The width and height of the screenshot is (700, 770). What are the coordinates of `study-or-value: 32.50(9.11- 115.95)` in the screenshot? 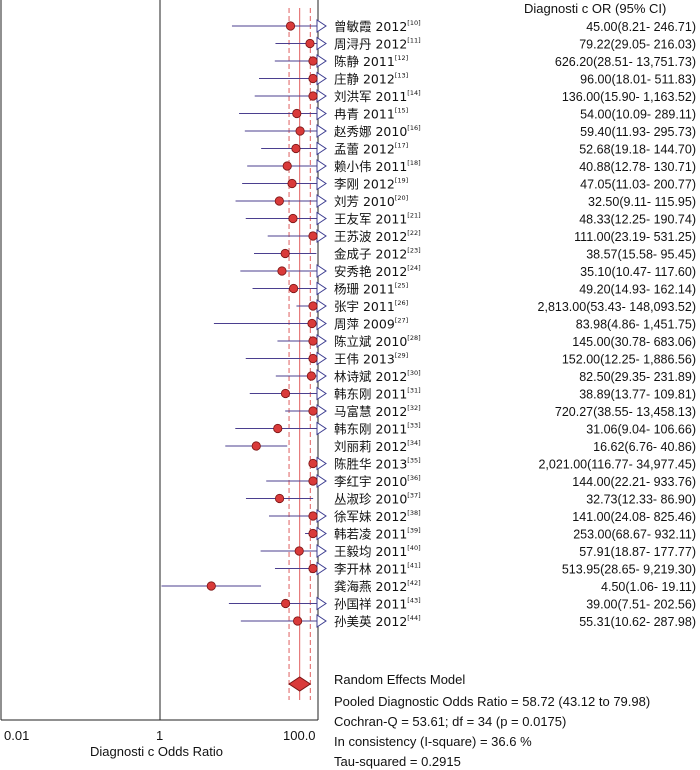 It's located at (642, 202).